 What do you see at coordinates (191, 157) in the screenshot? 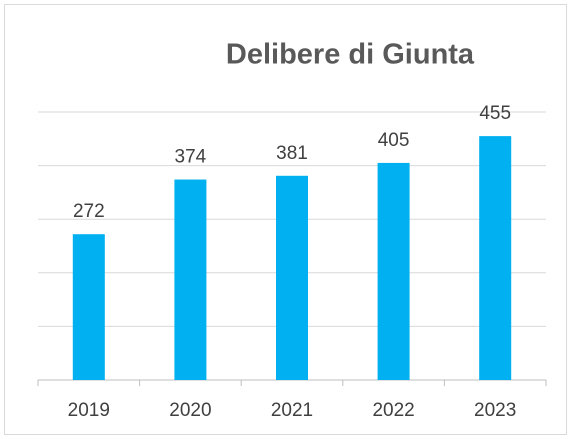
I see `data-label: 374` at bounding box center [191, 157].